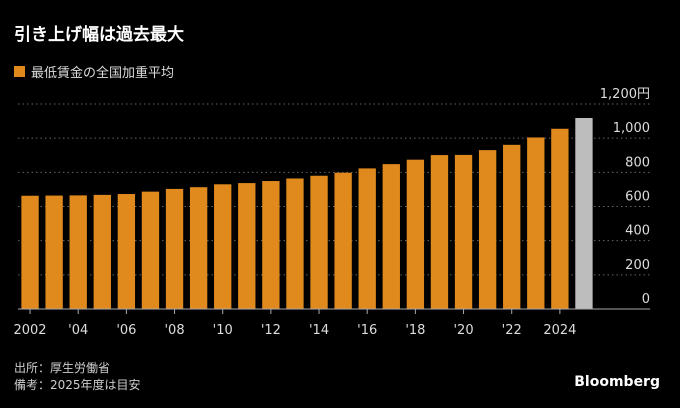 This screenshot has width=680, height=408. What do you see at coordinates (512, 330) in the screenshot?
I see `x-tick-label: '22` at bounding box center [512, 330].